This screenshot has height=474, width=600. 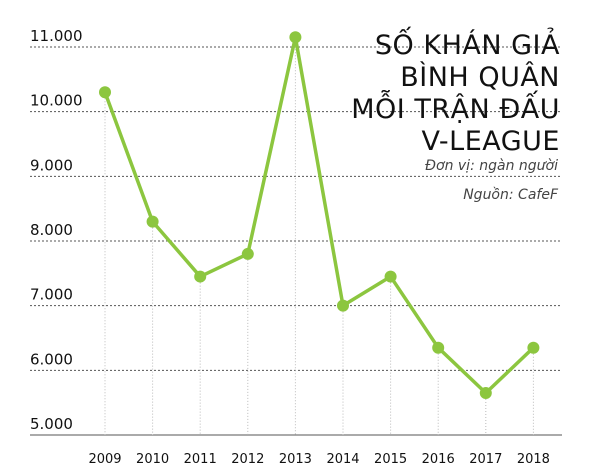 I want to click on unit-note: Đơn vị: ngàn người, so click(x=491, y=166).